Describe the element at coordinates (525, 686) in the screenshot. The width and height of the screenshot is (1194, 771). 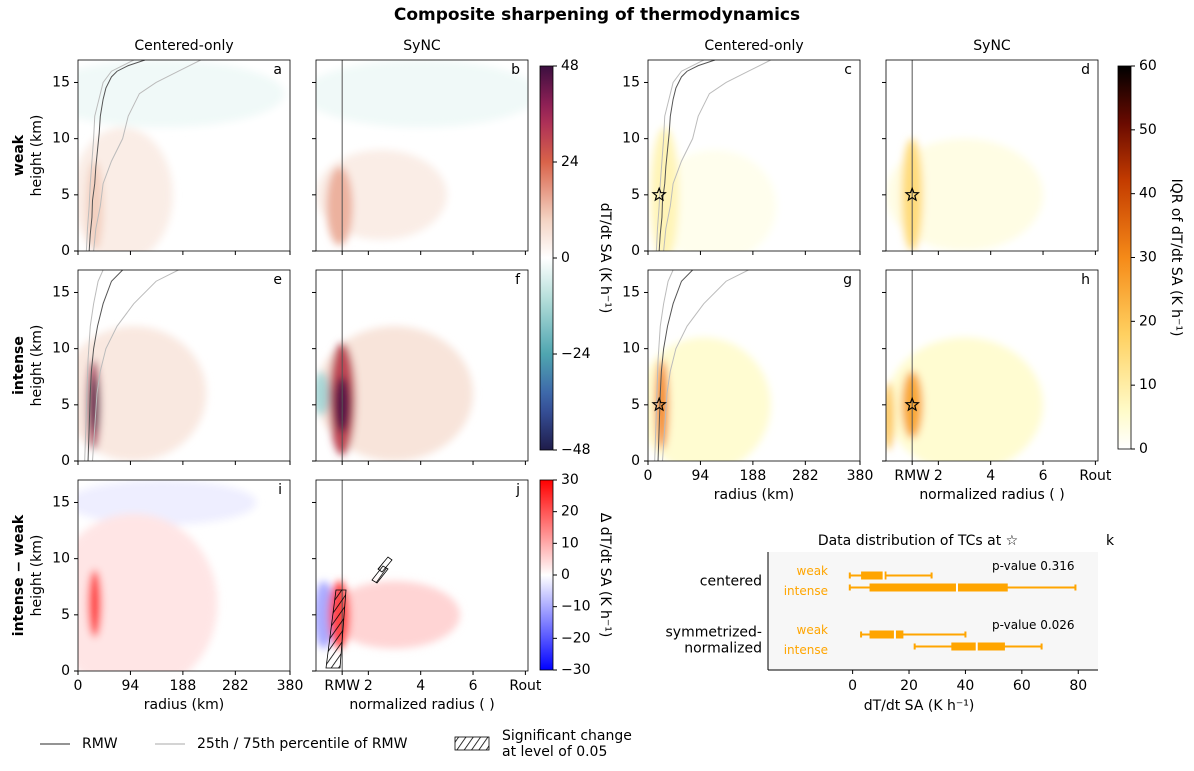
I see `x-tick-label: Rout` at that location.